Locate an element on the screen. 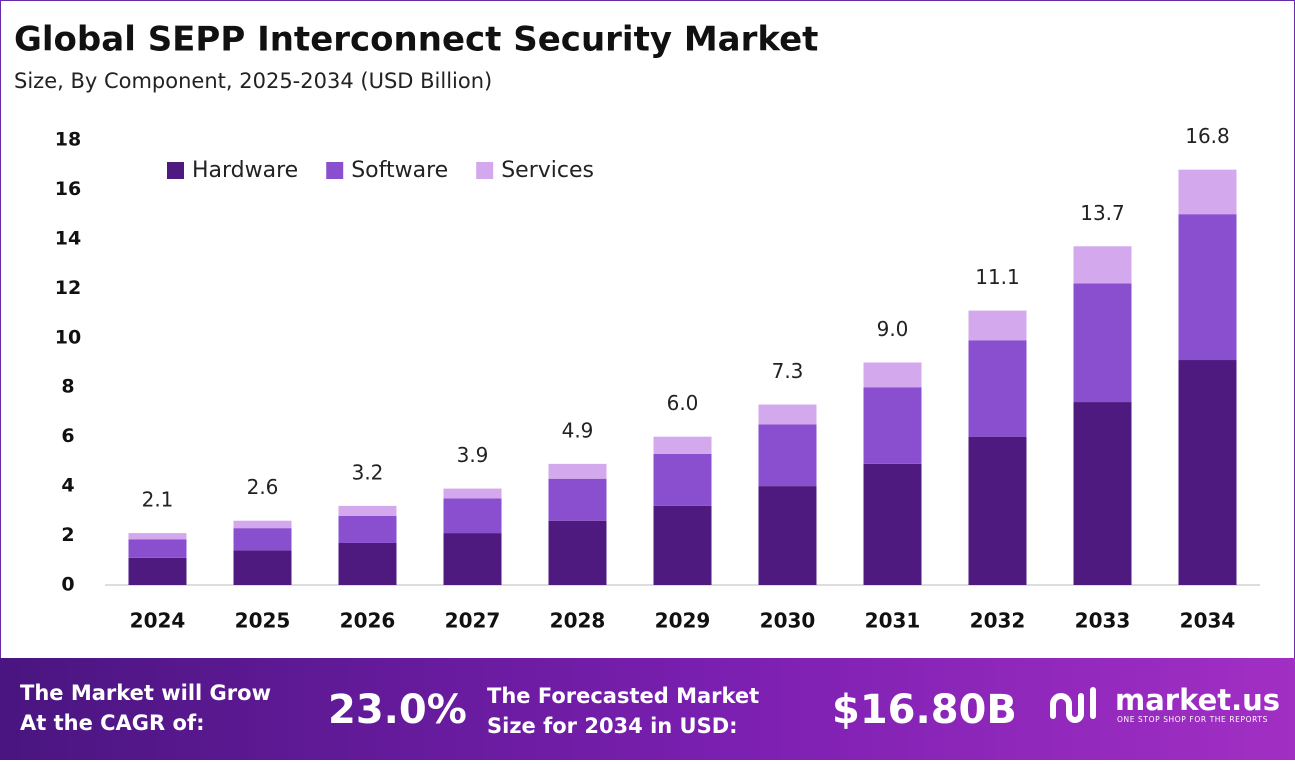  total-label: 9.0 is located at coordinates (893, 329).